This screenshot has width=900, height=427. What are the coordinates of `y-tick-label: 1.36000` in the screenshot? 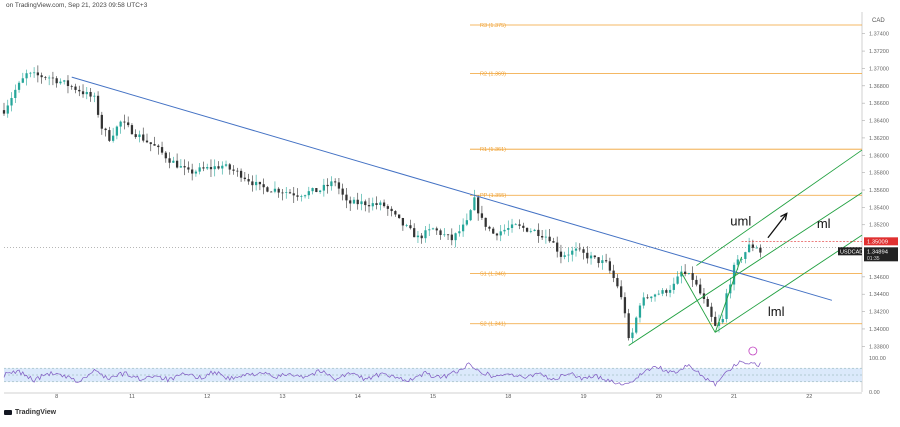 It's located at (879, 156).